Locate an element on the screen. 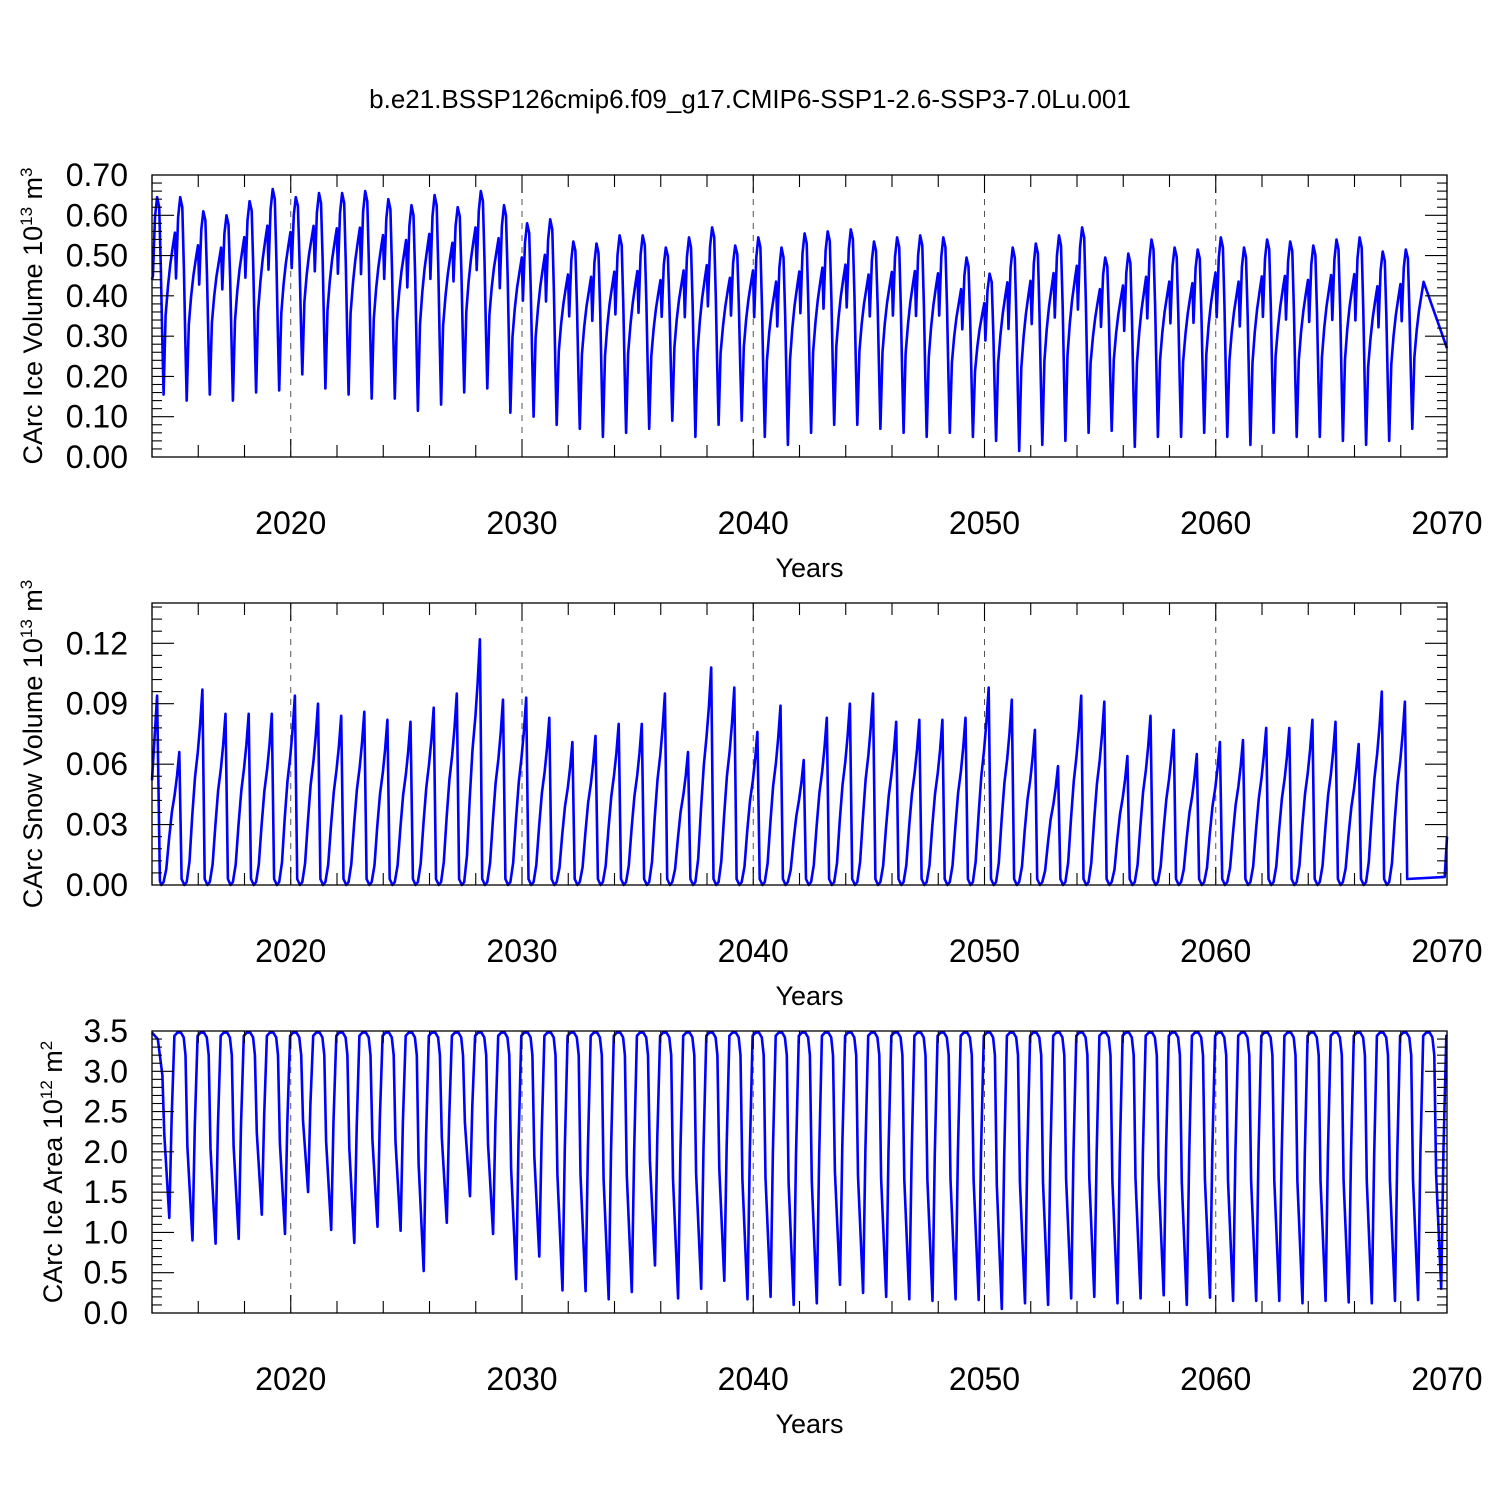 This screenshot has height=1500, width=1500. y-tick-label: 0.50 is located at coordinates (97, 256).